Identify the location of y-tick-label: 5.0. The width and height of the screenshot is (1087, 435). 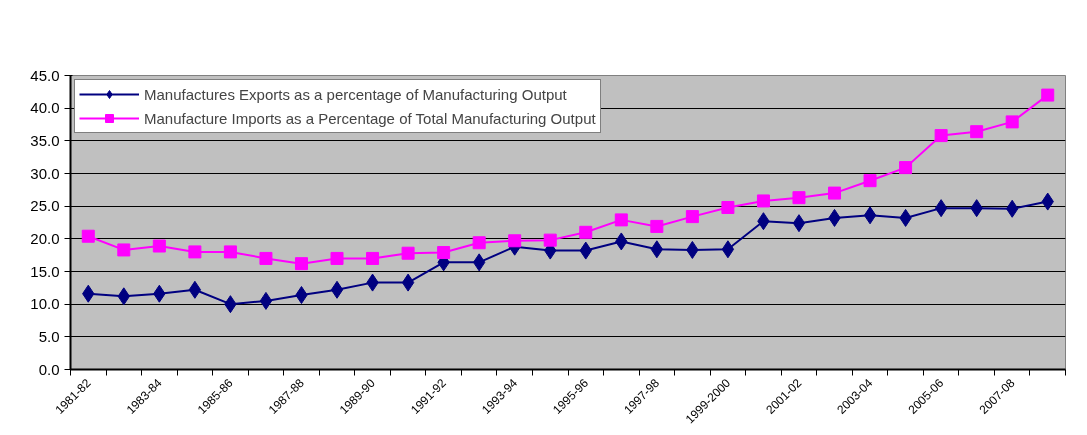
(49, 336).